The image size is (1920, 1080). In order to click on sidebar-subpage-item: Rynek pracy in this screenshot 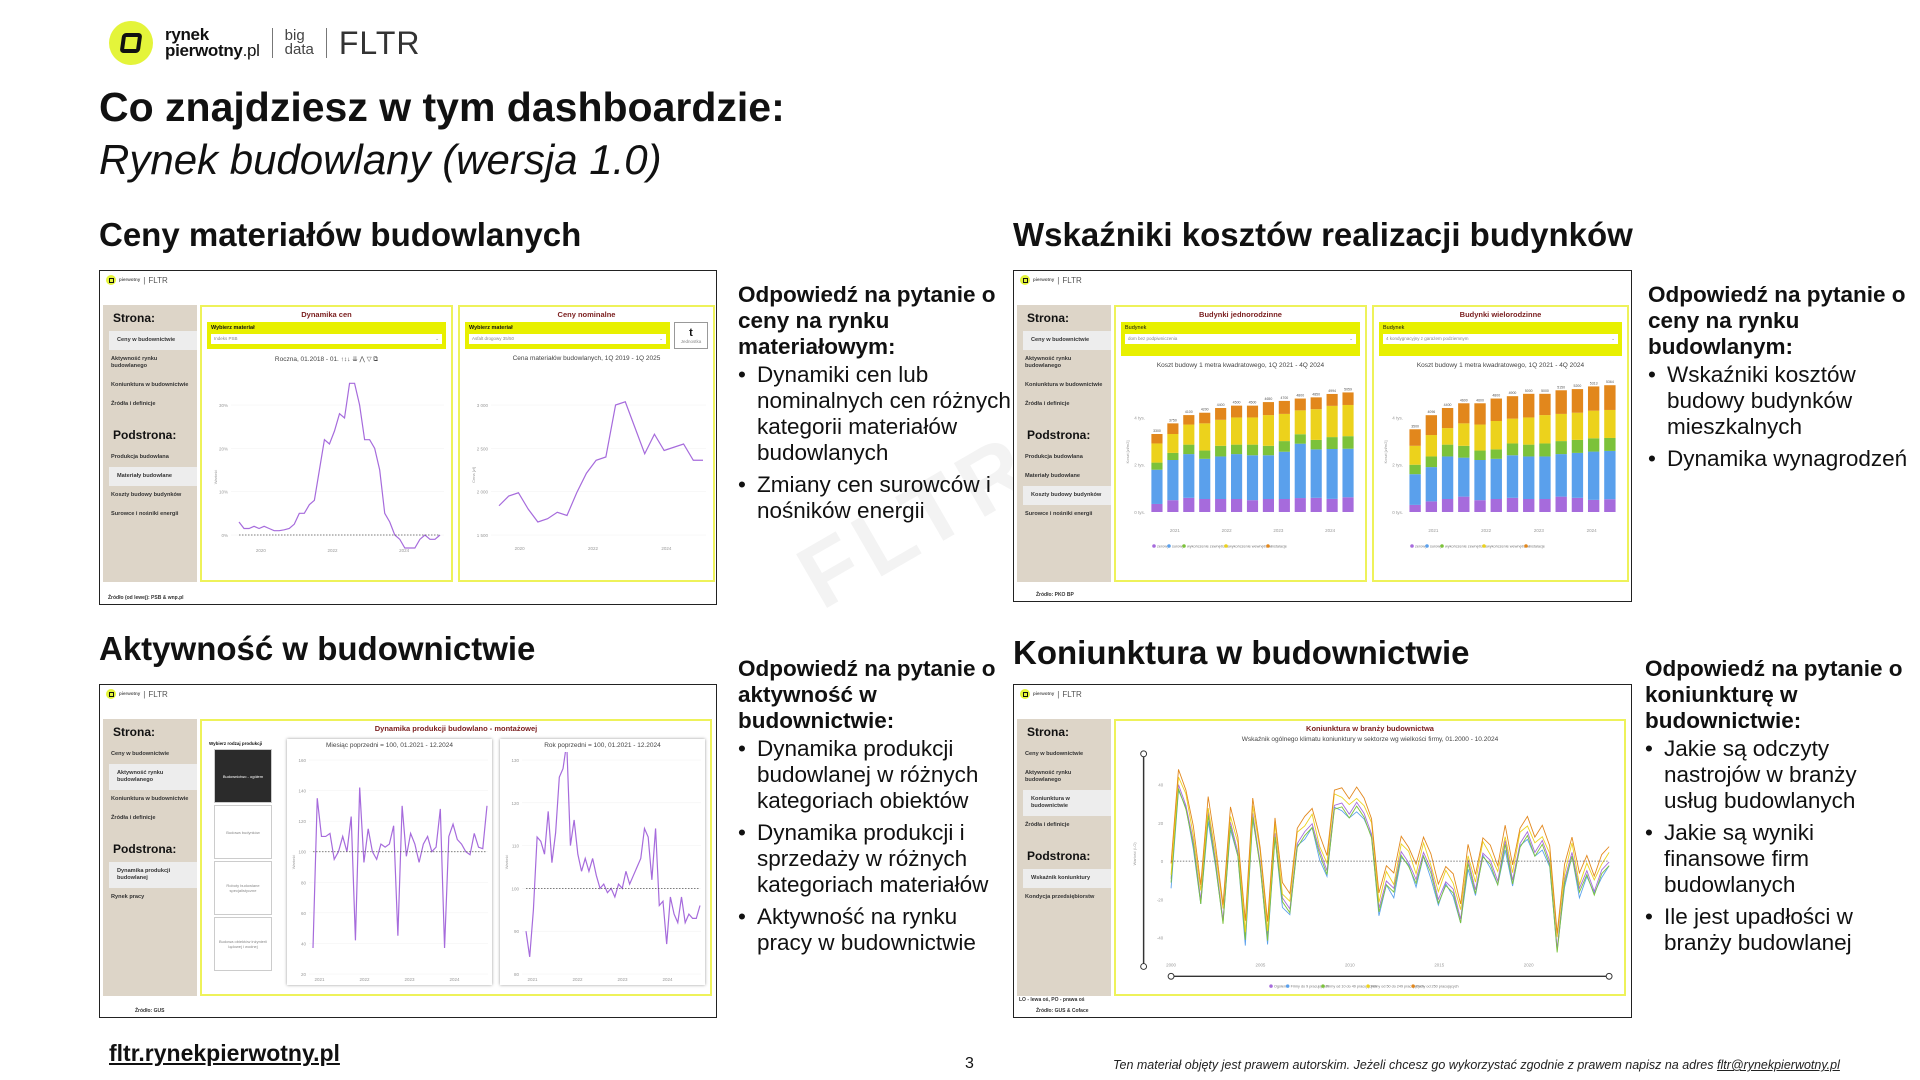, I will do `click(128, 897)`.